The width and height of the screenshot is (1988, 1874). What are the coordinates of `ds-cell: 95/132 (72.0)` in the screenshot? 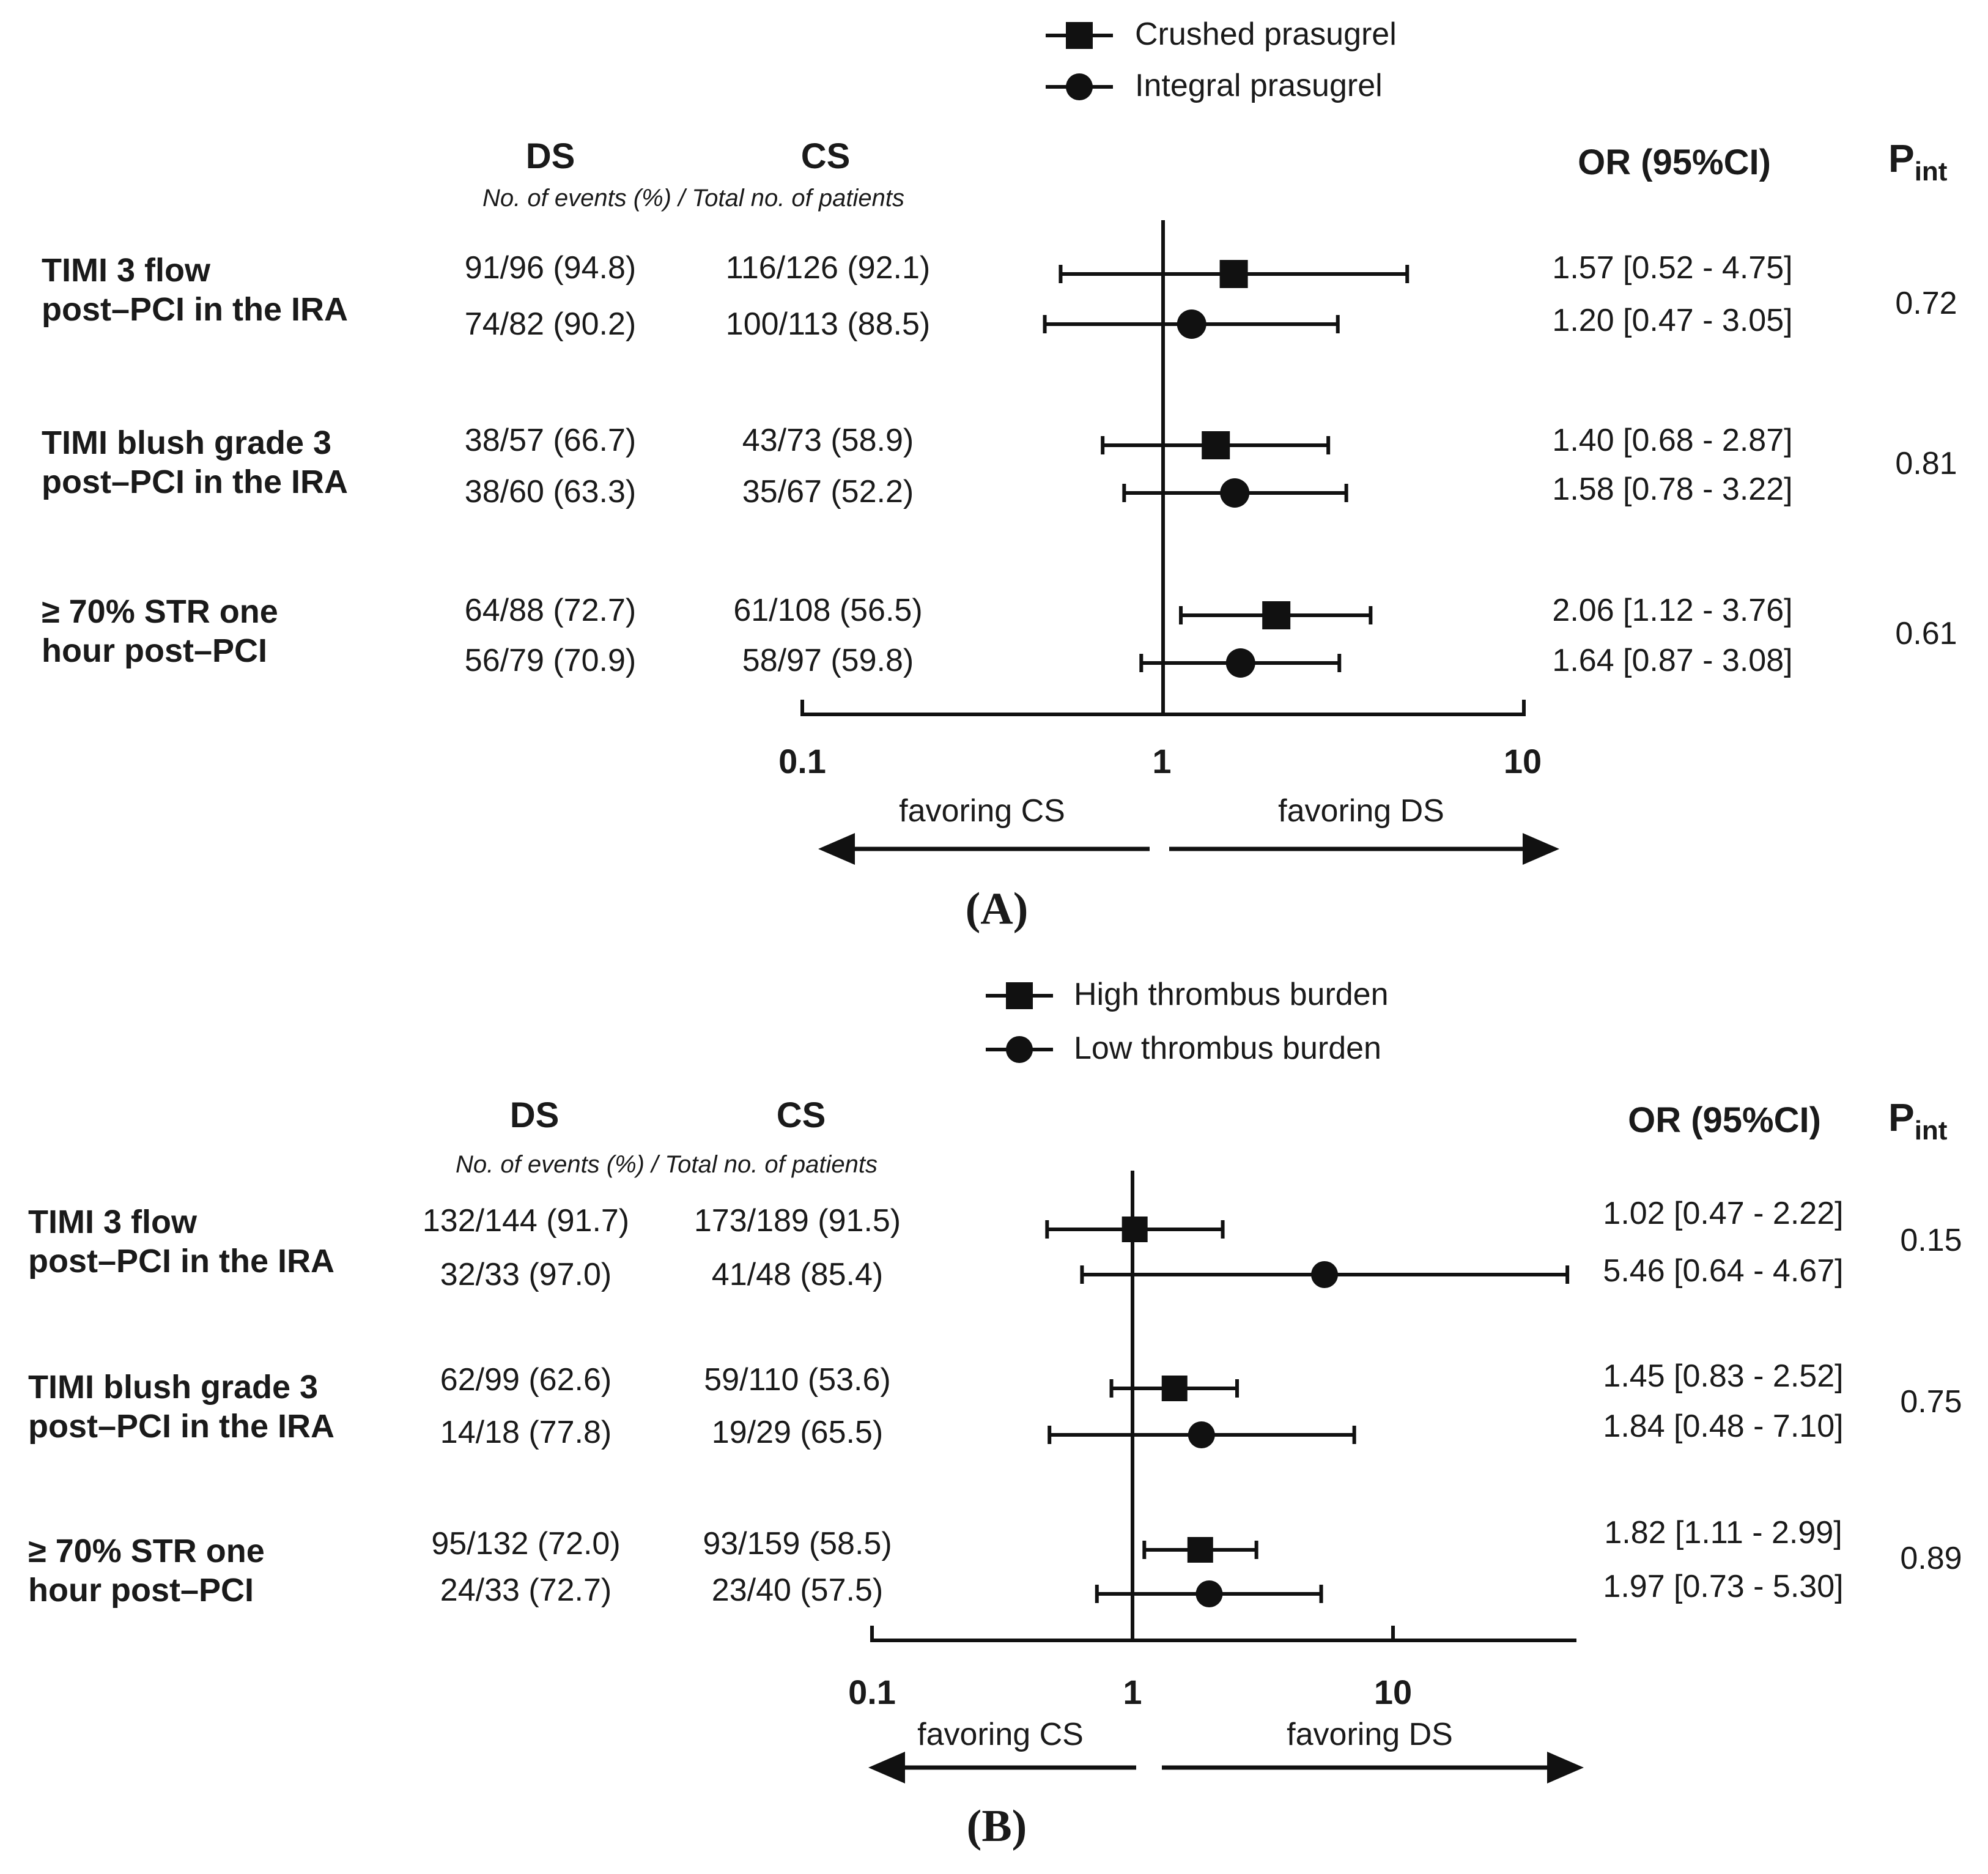 It's located at (526, 1543).